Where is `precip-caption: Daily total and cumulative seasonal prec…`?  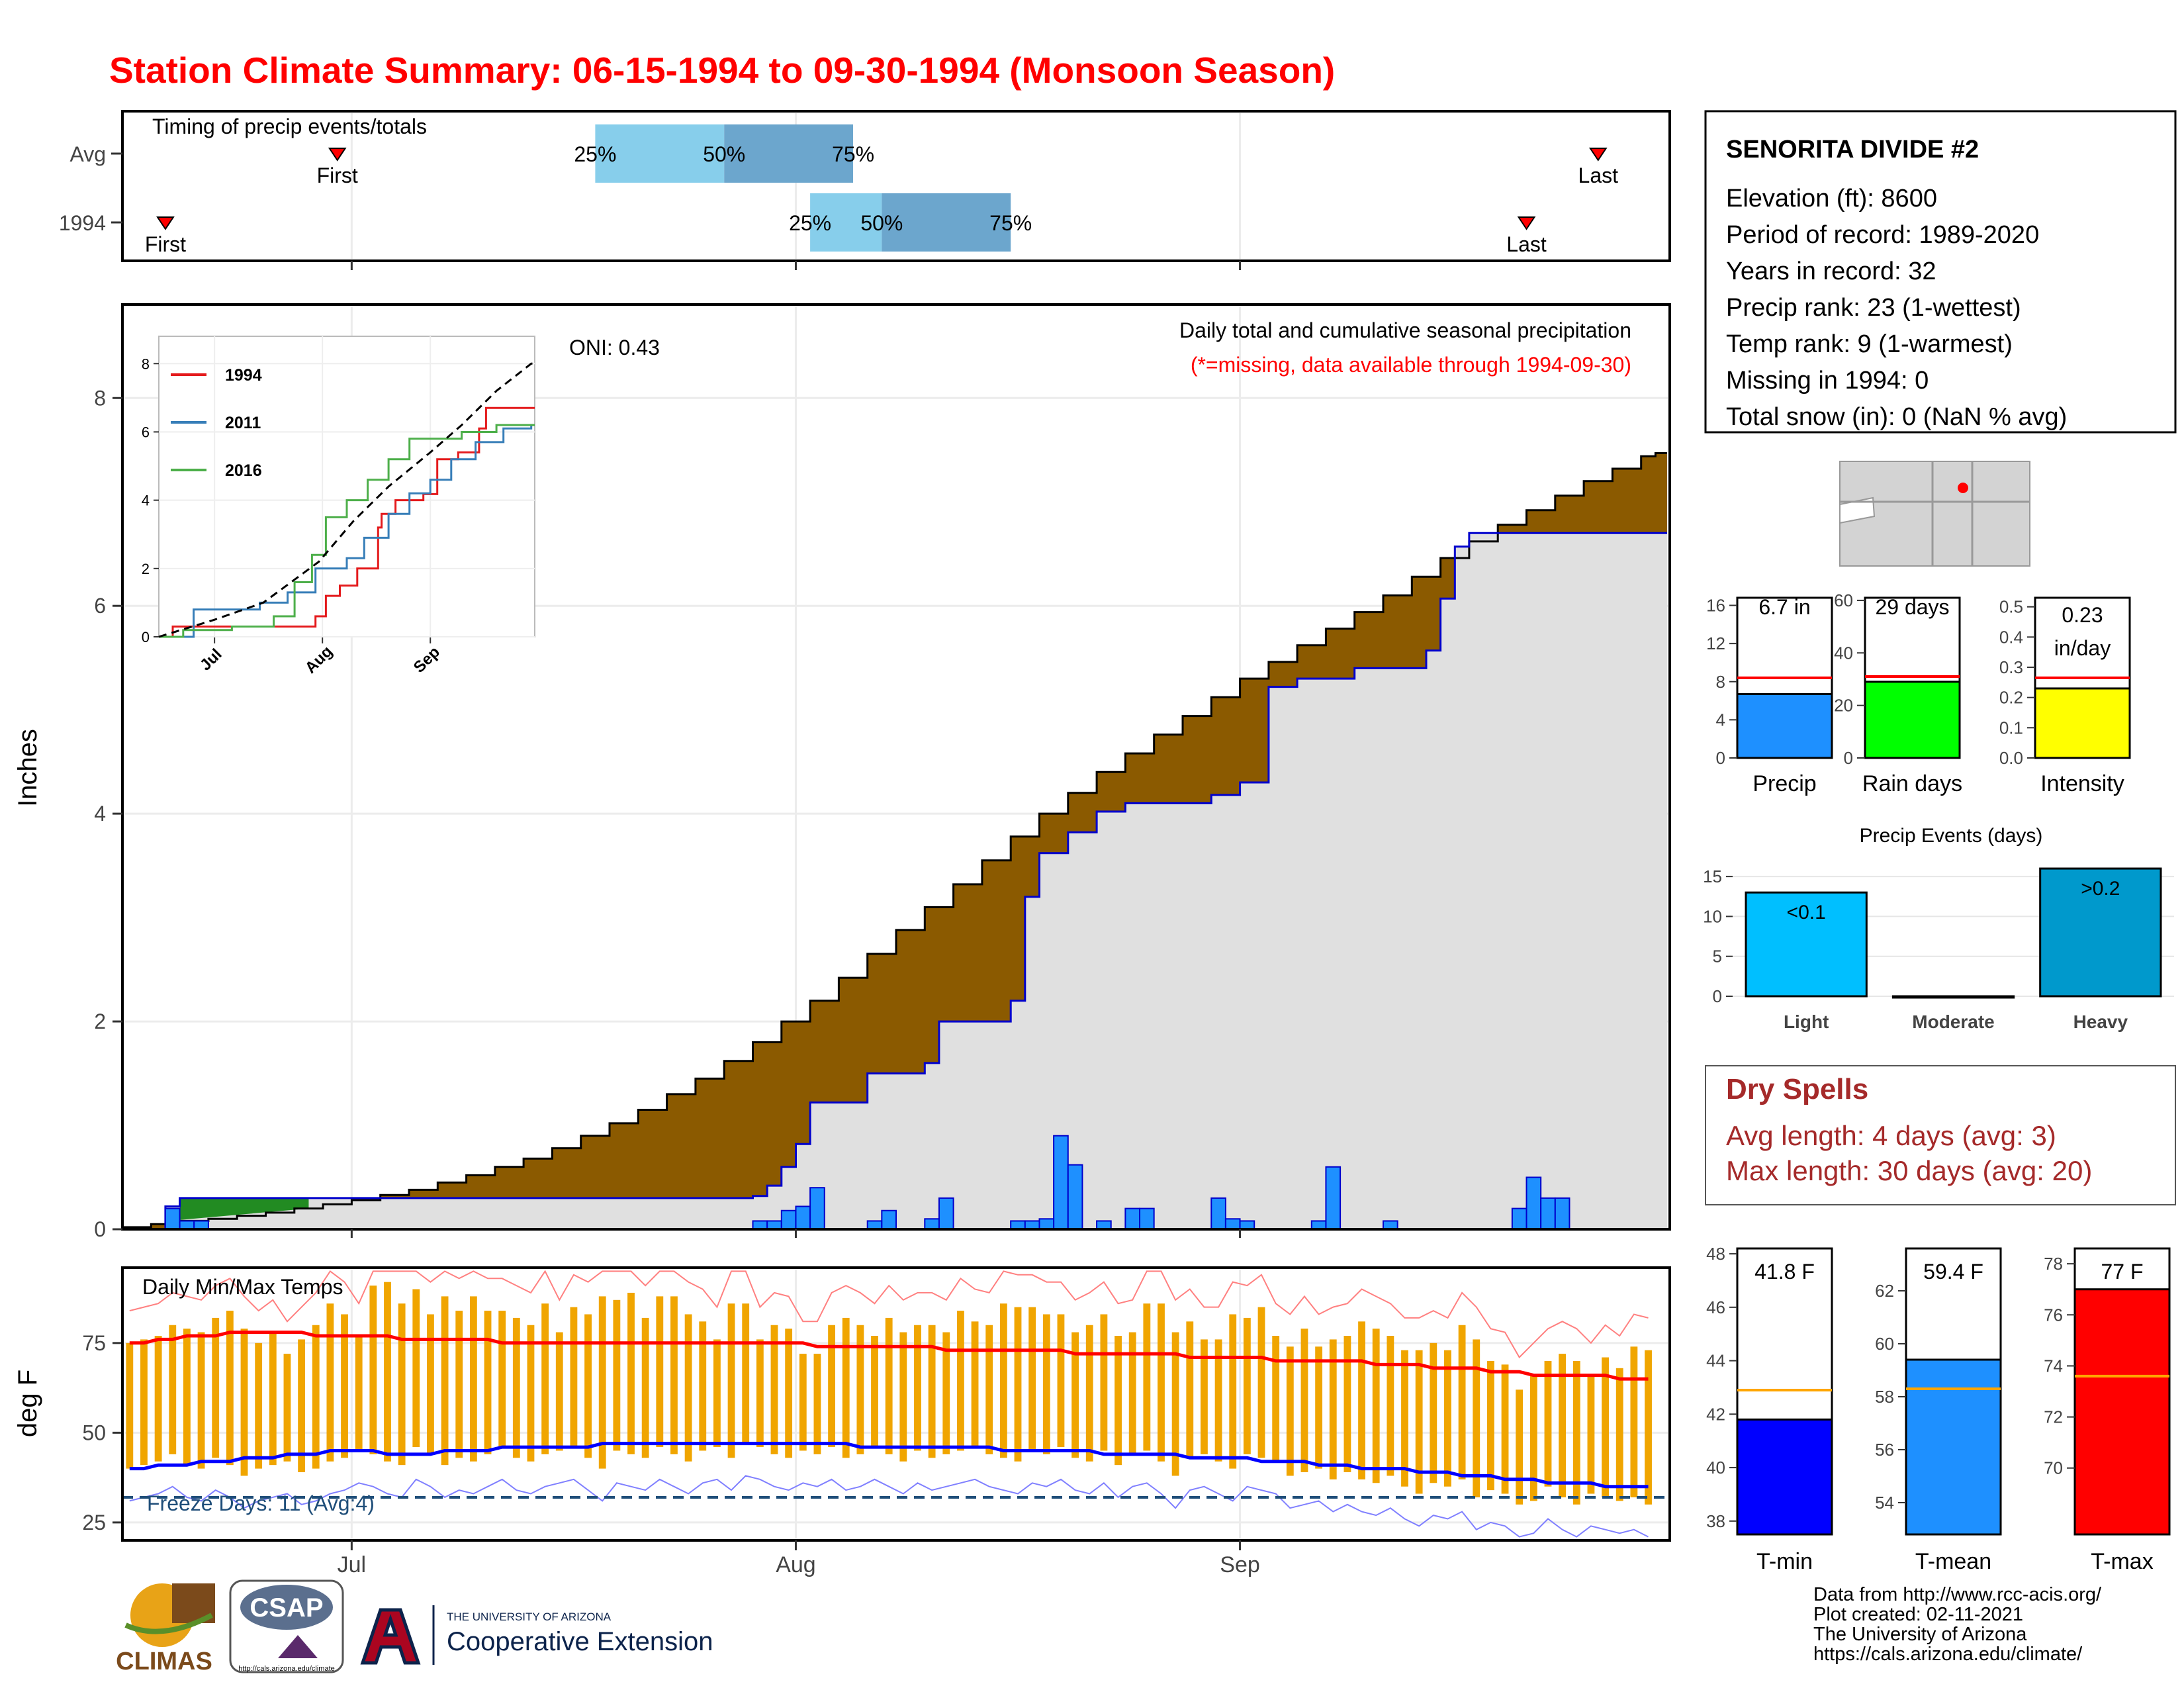
precip-caption: Daily total and cumulative seasonal prec… is located at coordinates (1405, 330).